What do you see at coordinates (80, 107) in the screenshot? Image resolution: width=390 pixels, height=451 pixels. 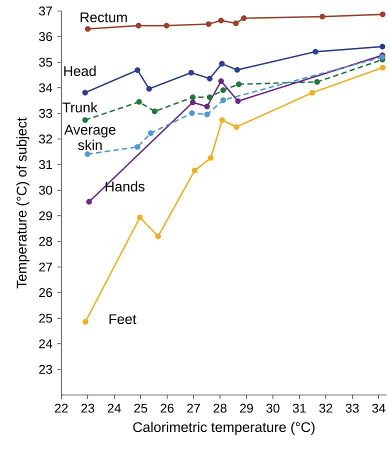 I see `series-label: Trunk` at bounding box center [80, 107].